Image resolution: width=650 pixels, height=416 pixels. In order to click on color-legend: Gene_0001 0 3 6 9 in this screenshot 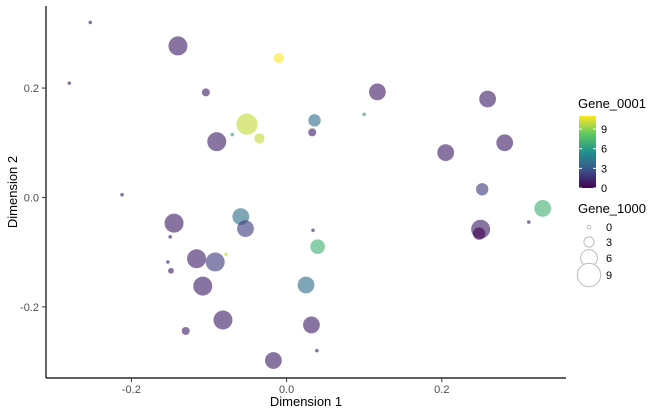, I will do `click(612, 145)`.